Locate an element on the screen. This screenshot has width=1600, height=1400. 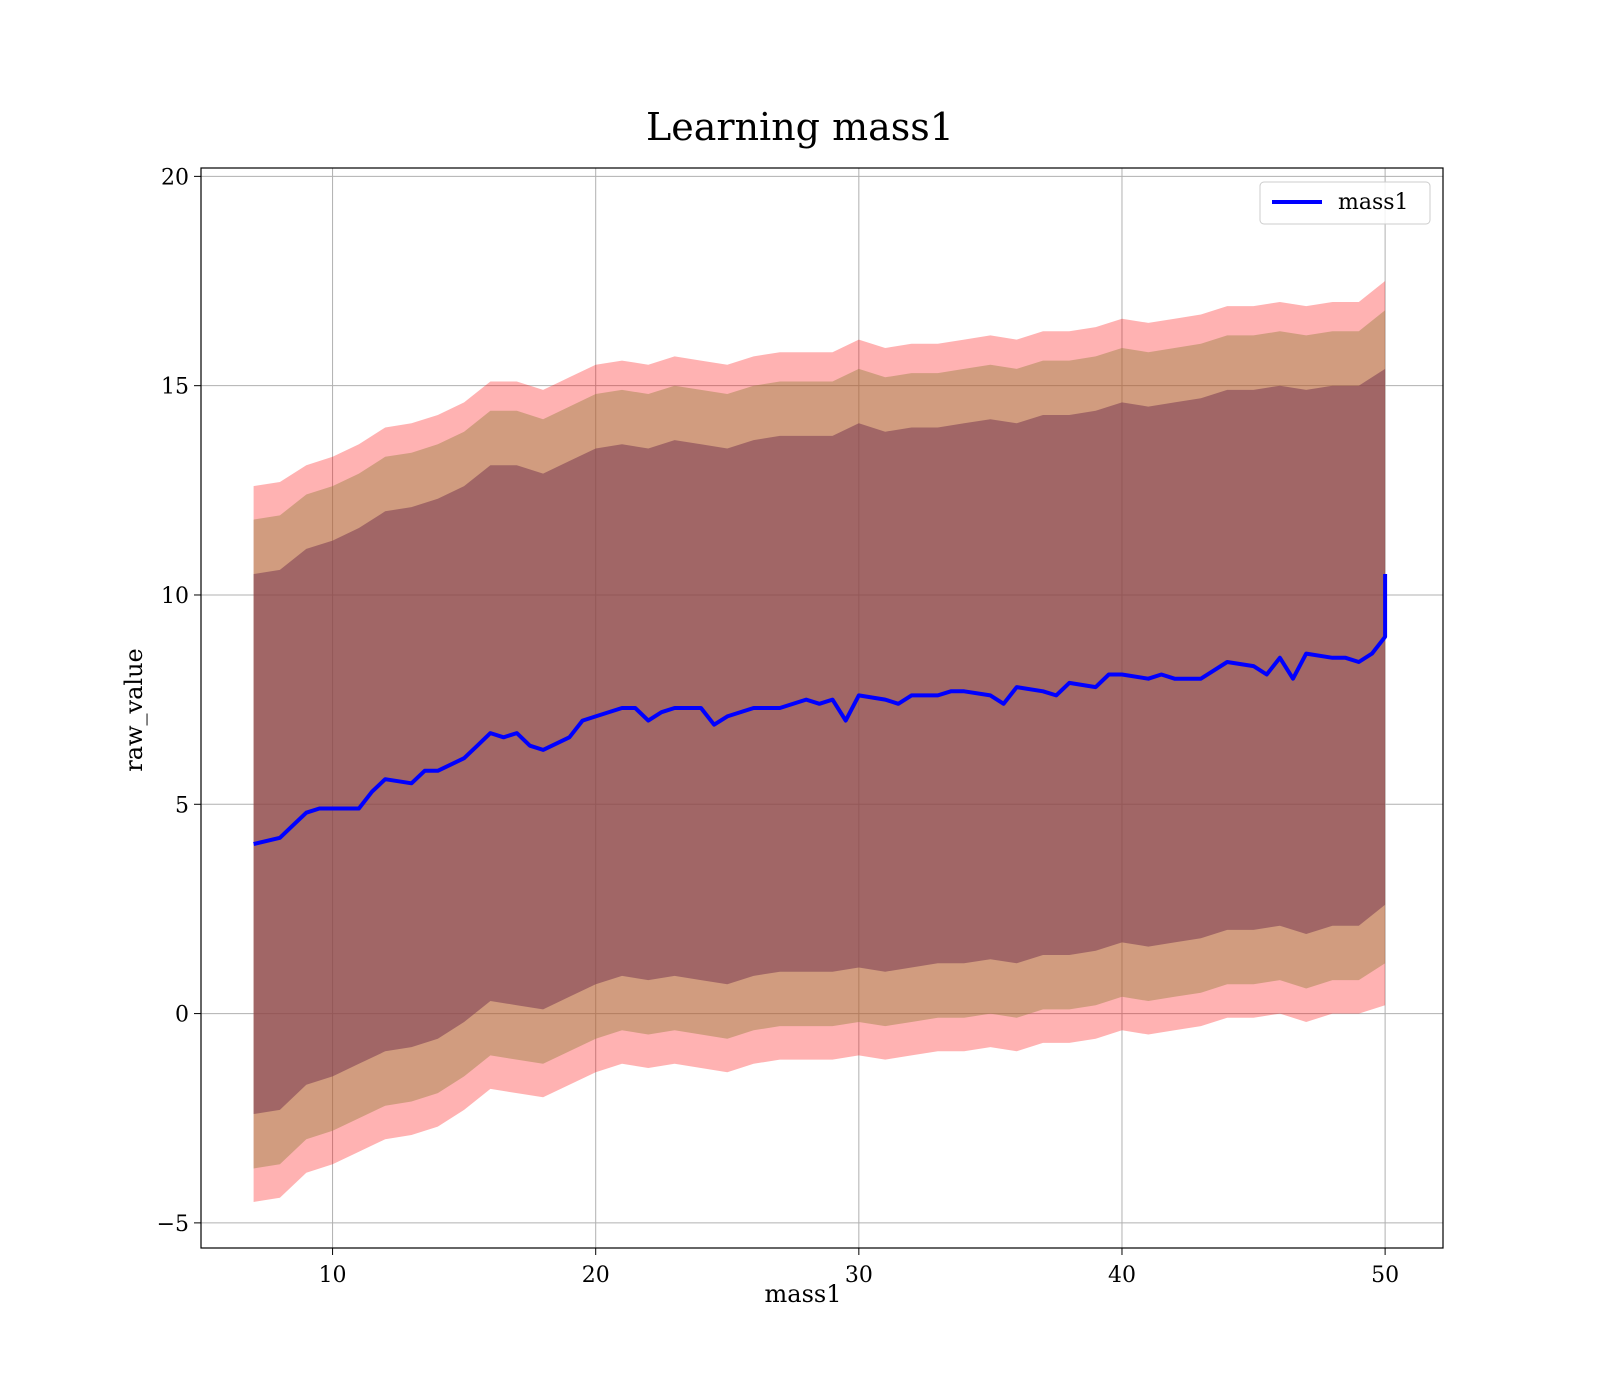
legend-box is located at coordinates (1345, 203).